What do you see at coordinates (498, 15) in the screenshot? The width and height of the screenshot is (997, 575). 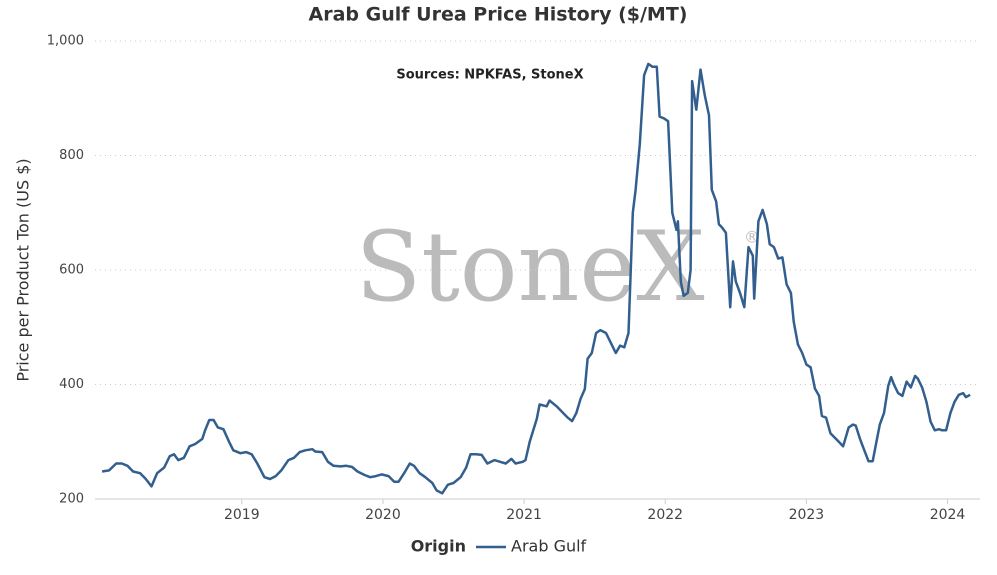 I see `chart-title: Arab Gulf Urea Price History ($/MT)` at bounding box center [498, 15].